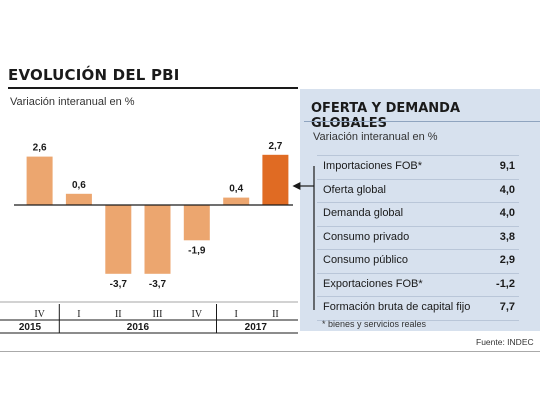 The height and width of the screenshot is (405, 540). I want to click on year-label: 2015, so click(30, 327).